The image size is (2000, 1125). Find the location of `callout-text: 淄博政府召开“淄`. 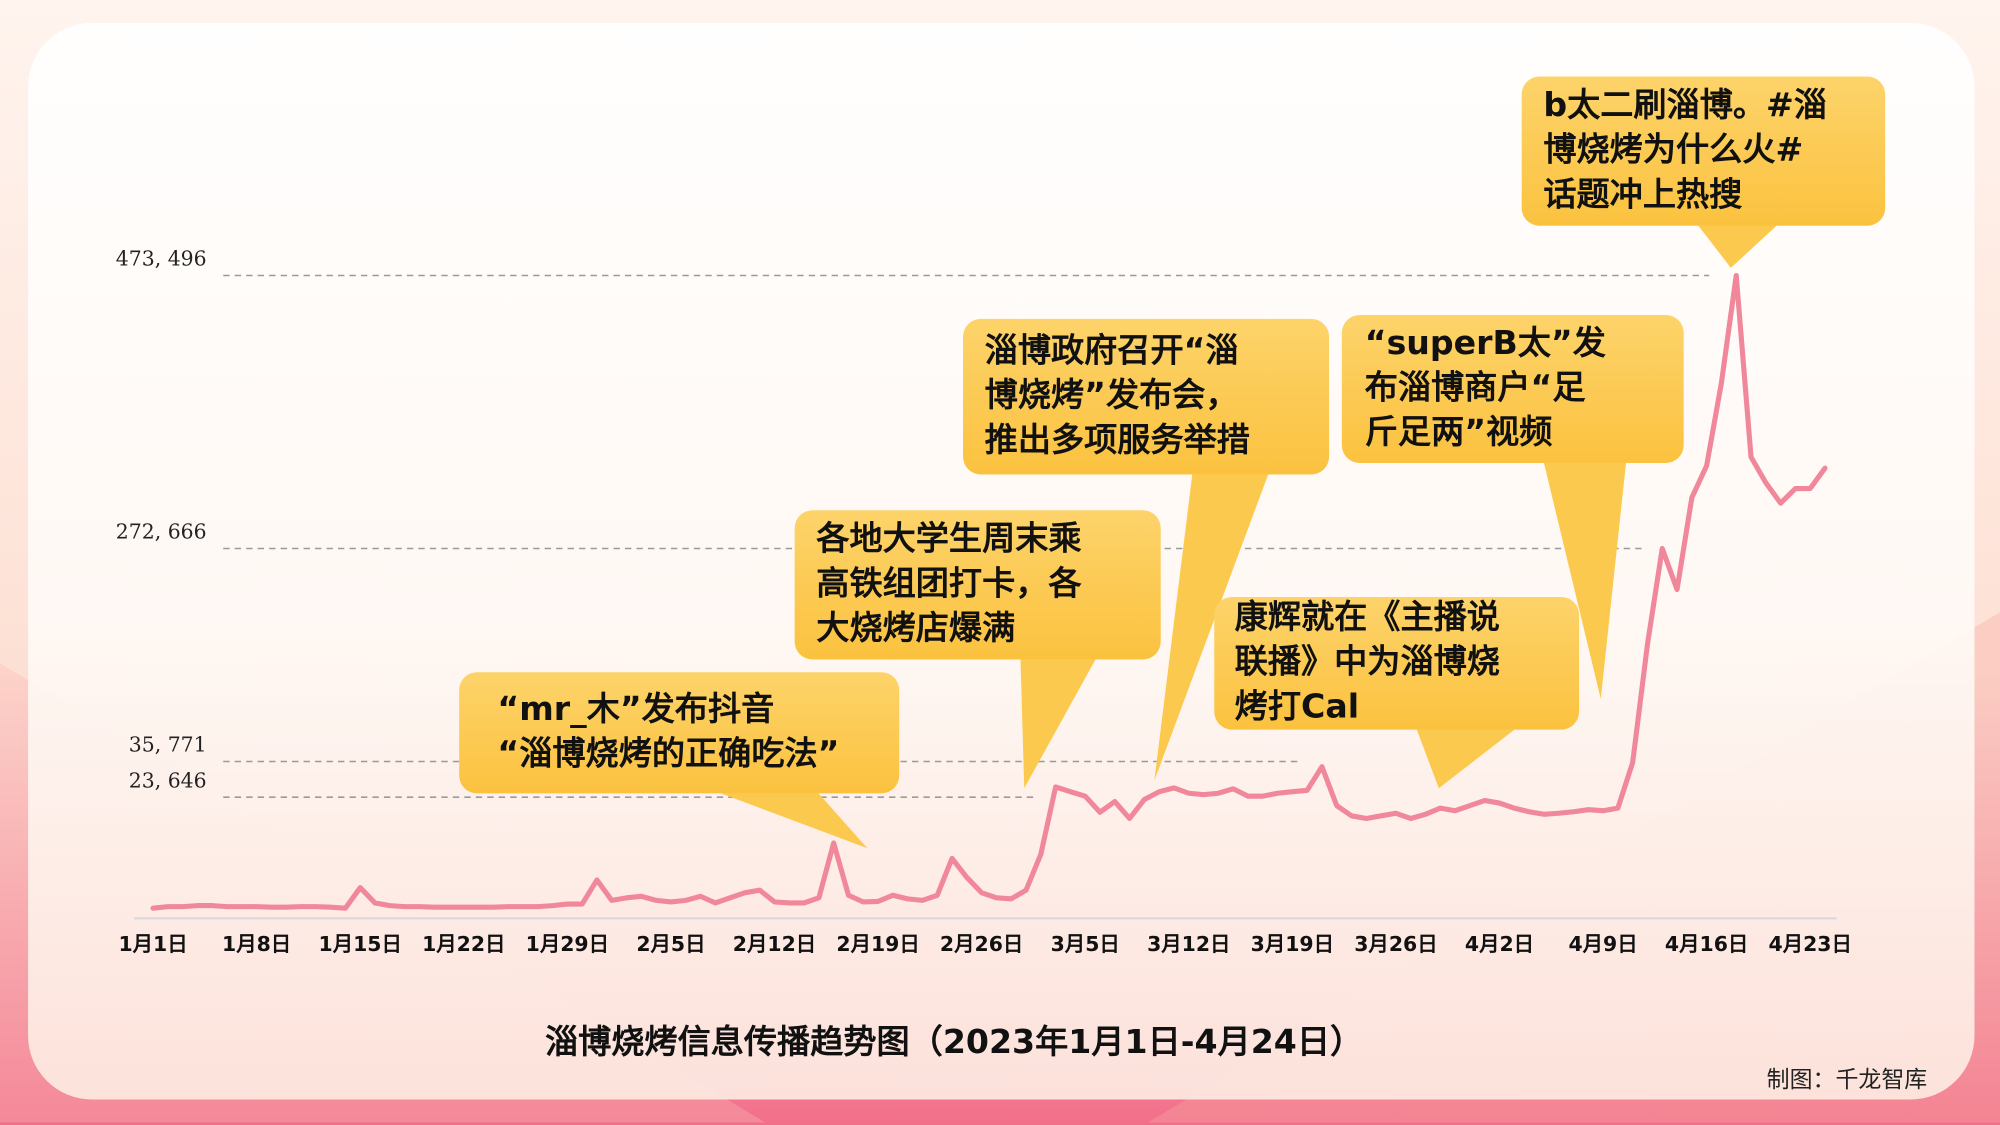

callout-text: 淄博政府召开“淄 is located at coordinates (1112, 350).